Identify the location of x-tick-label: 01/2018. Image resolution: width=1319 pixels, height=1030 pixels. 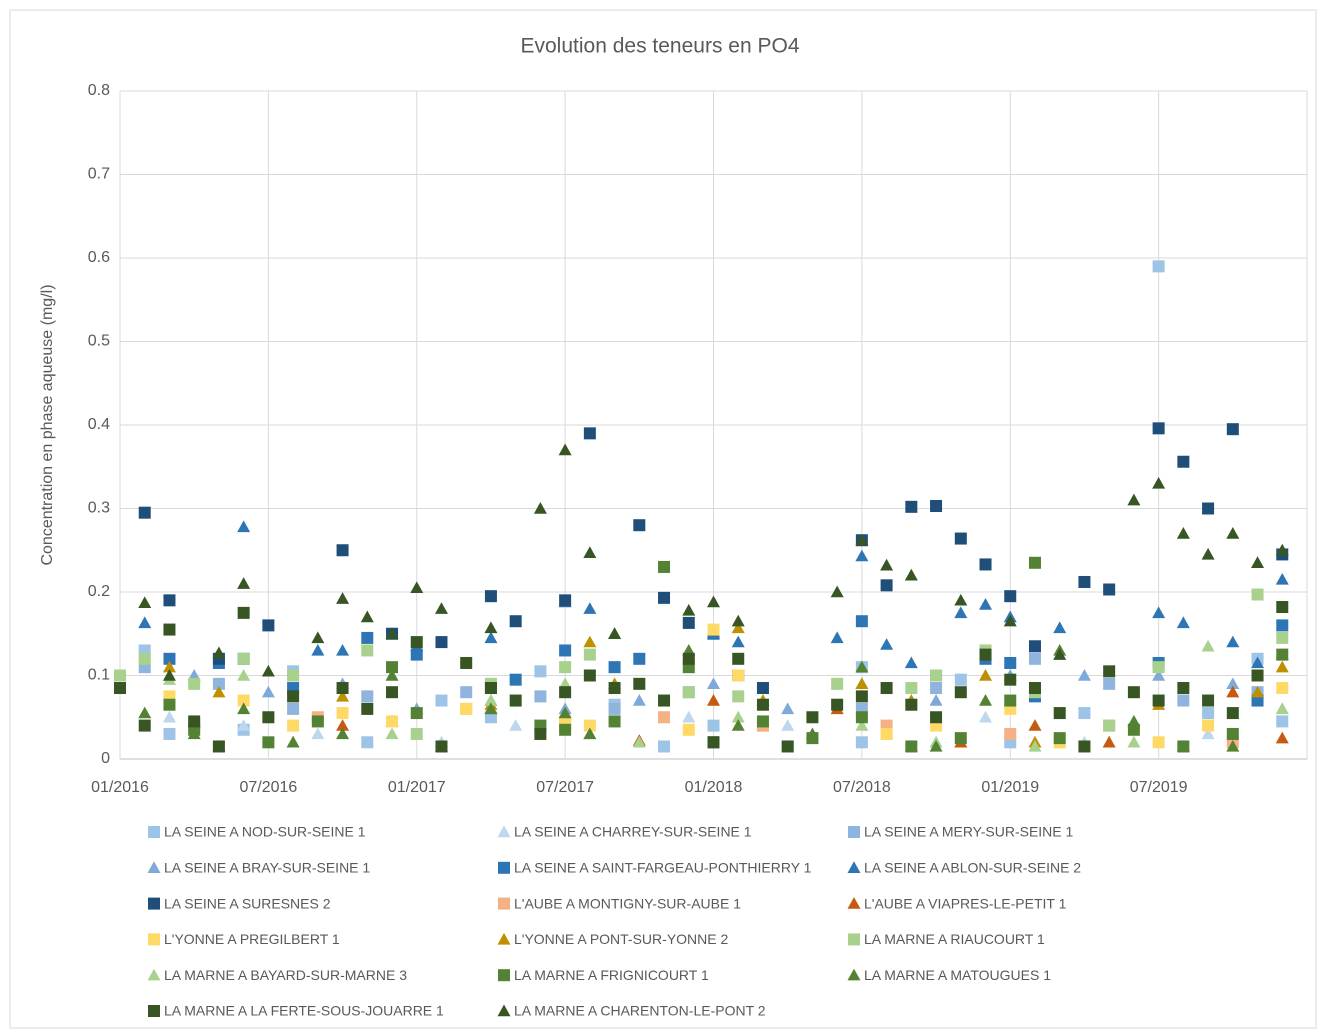
(714, 787).